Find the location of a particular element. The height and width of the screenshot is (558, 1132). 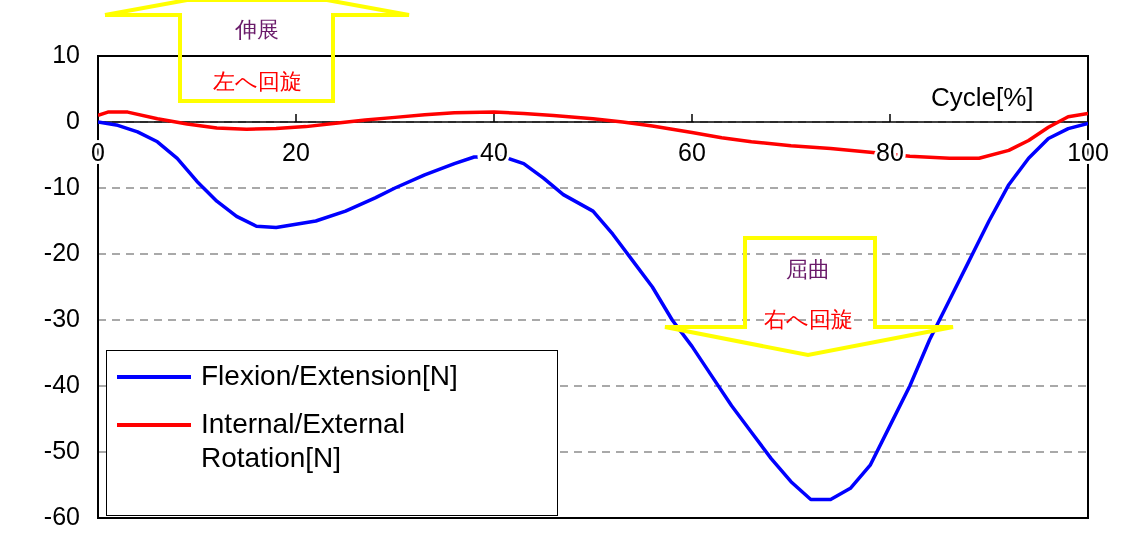

legend-label: Flexion/Extension[N] is located at coordinates (329, 376).